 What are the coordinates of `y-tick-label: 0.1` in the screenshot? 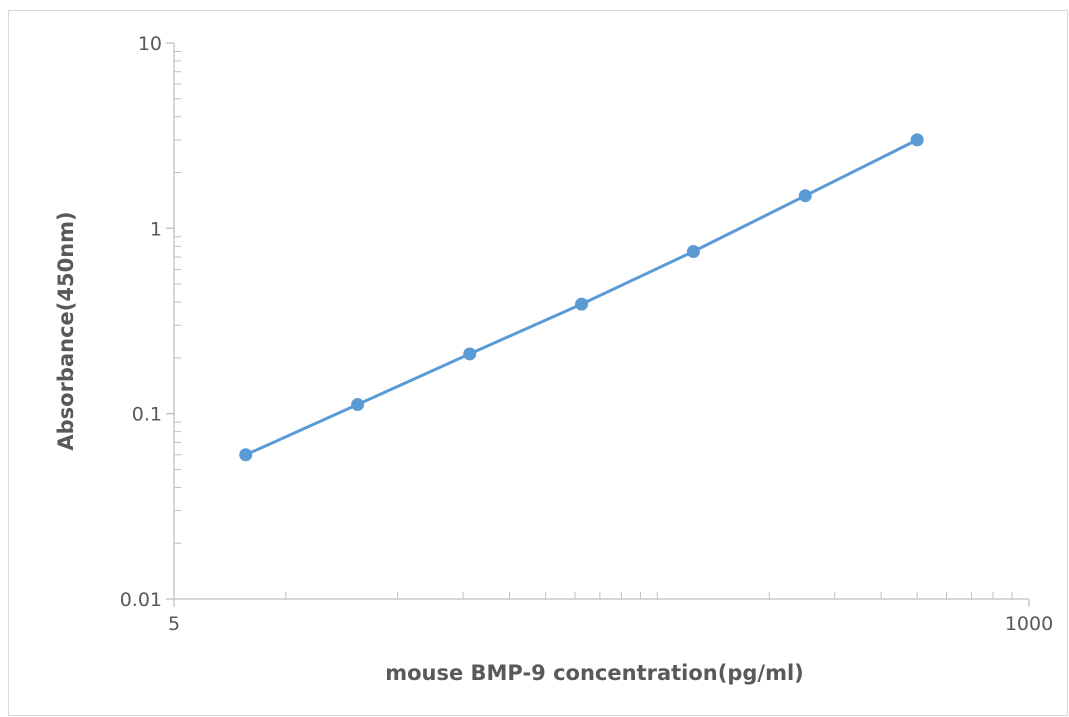 It's located at (147, 415).